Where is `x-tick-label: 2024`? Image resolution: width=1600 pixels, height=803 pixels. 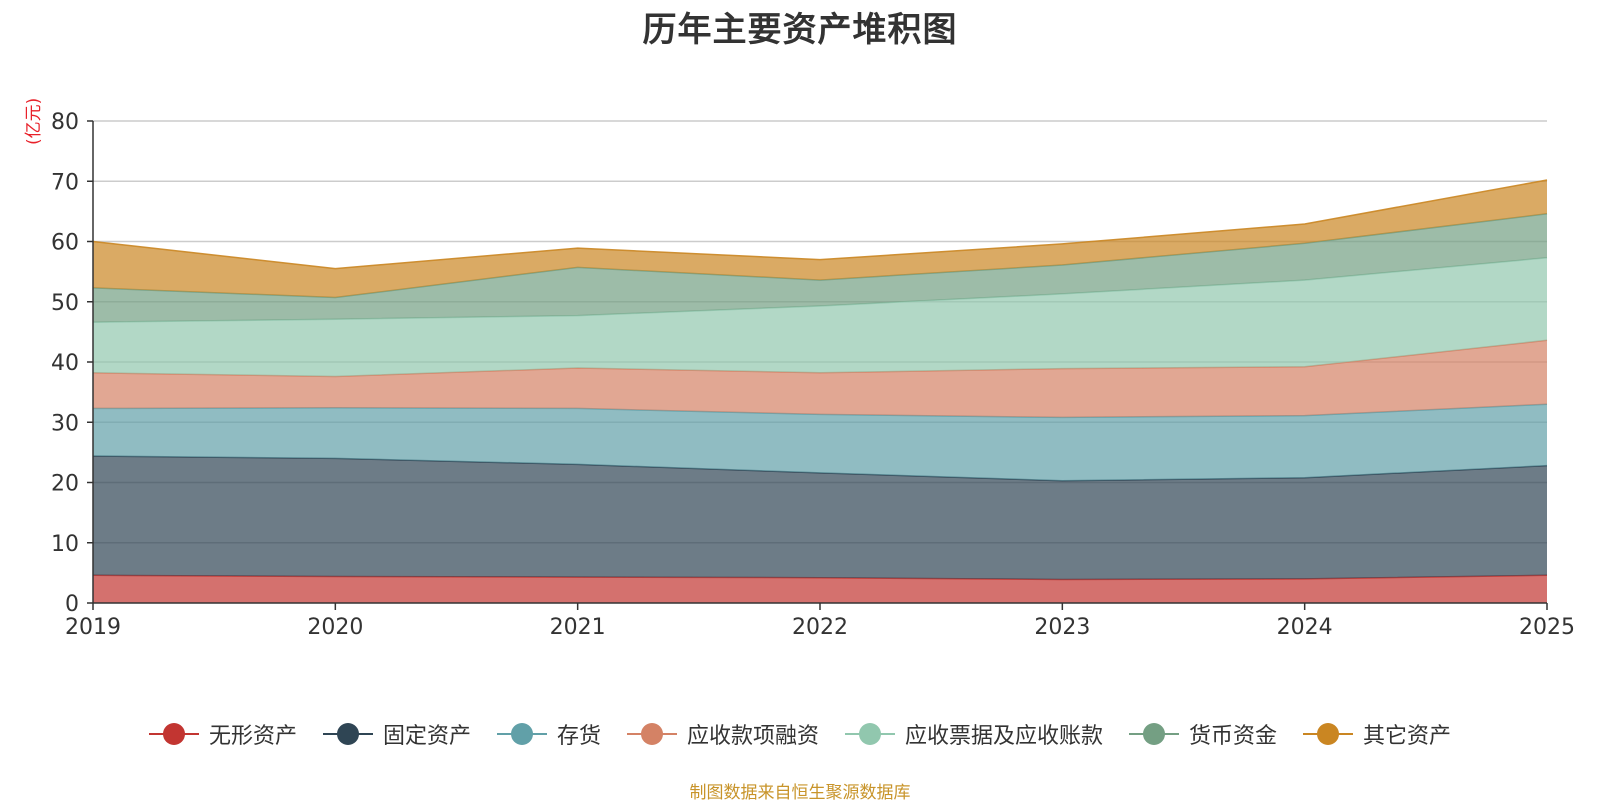 x-tick-label: 2024 is located at coordinates (1305, 627).